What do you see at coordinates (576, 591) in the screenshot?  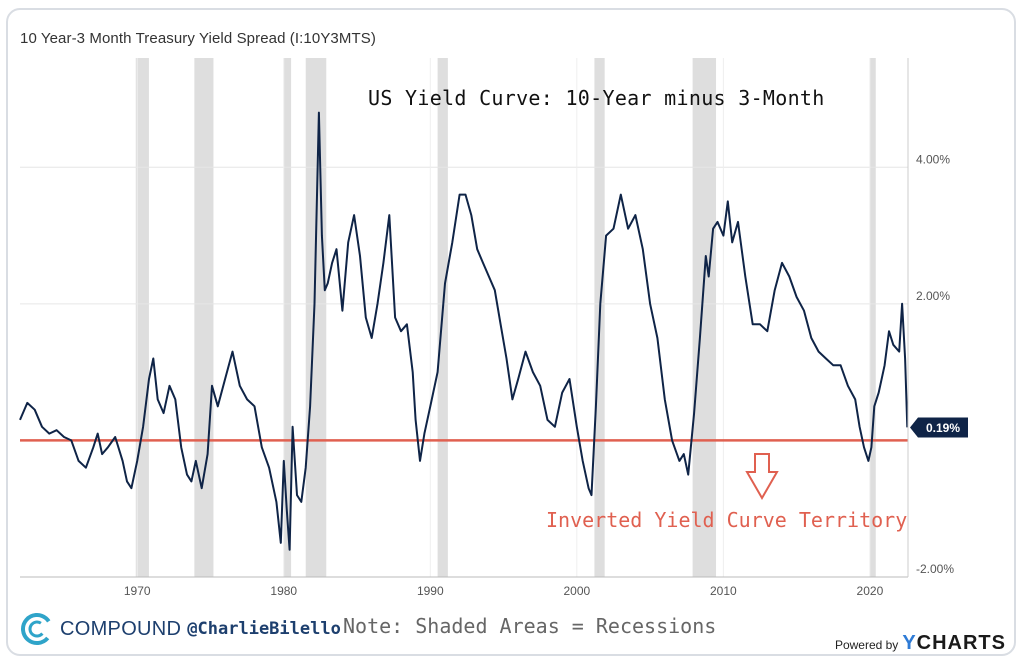 I see `x-tick-label: 2000` at bounding box center [576, 591].